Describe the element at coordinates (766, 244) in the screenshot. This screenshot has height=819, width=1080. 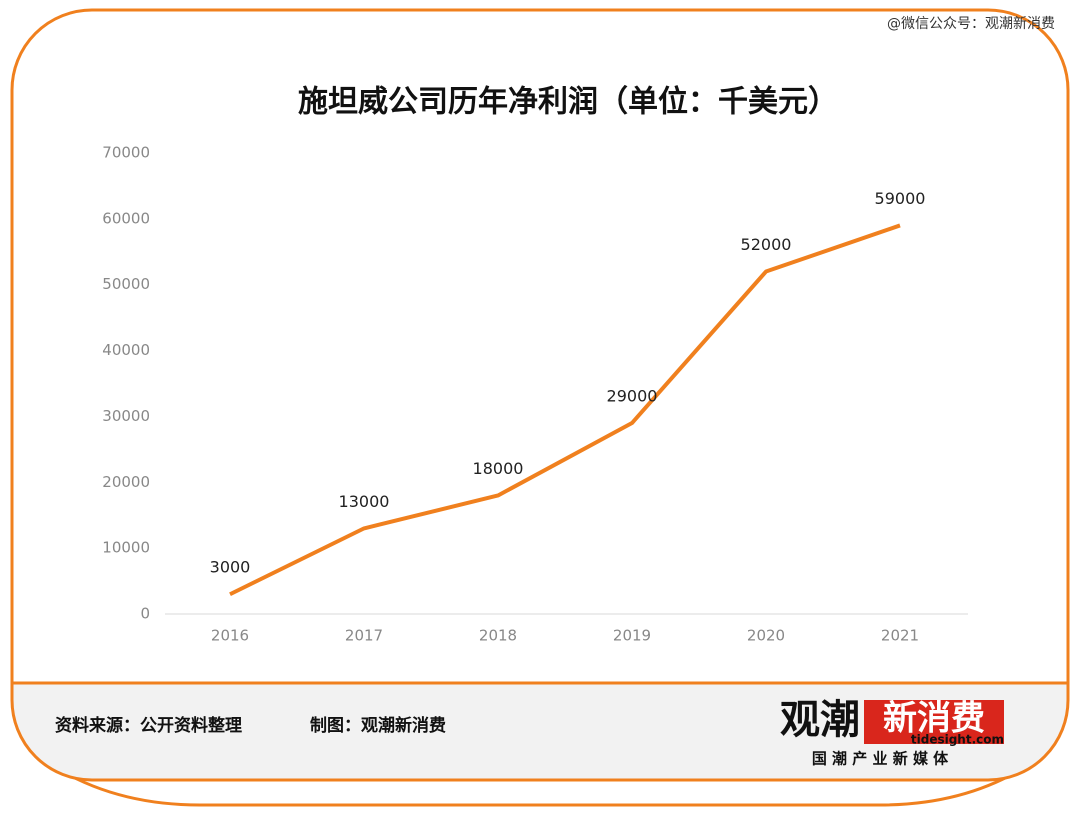
I see `data-label: 52000` at that location.